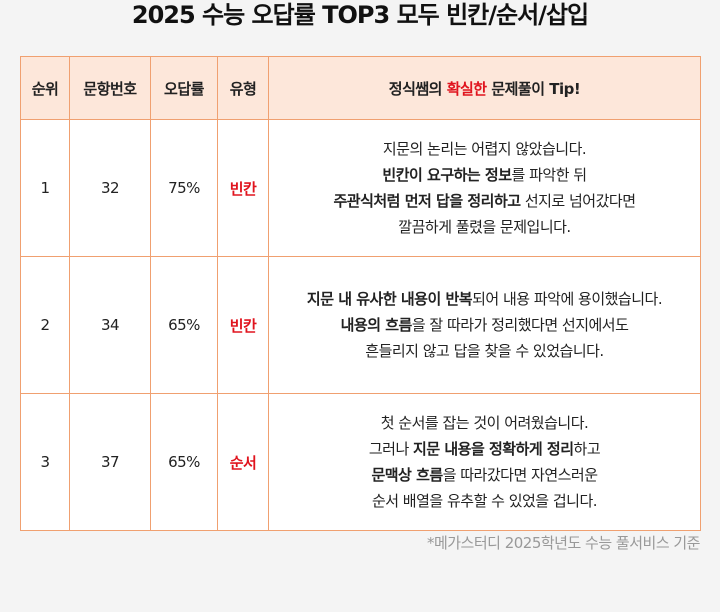  I want to click on tip-line: 깔끔하게 풀렸을 문제입니다., so click(484, 227).